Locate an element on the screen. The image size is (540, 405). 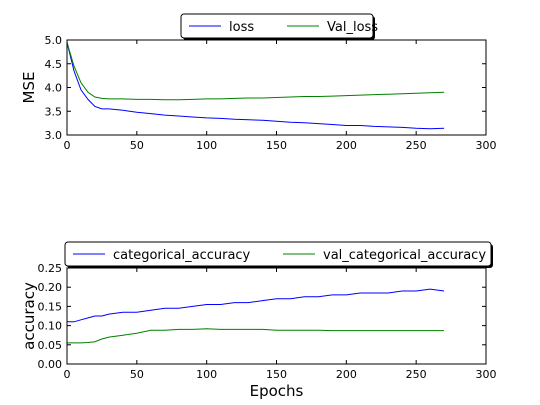
legend-label-categorical-accuracy: categorical_accuracy is located at coordinates (182, 255).